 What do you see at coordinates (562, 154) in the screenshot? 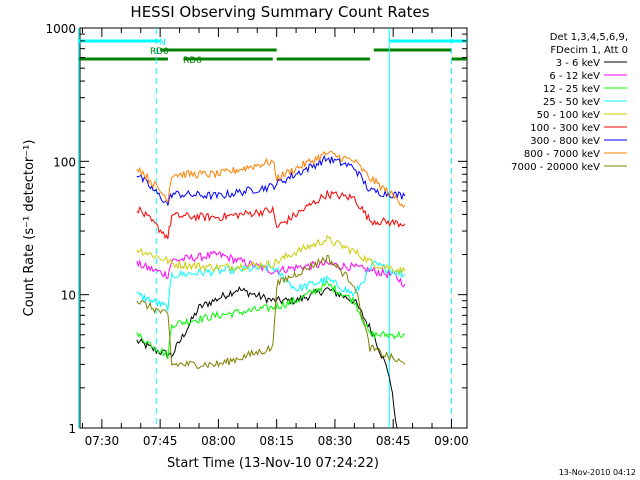
I see `legend-label: 800 - 7000 keV` at bounding box center [562, 154].